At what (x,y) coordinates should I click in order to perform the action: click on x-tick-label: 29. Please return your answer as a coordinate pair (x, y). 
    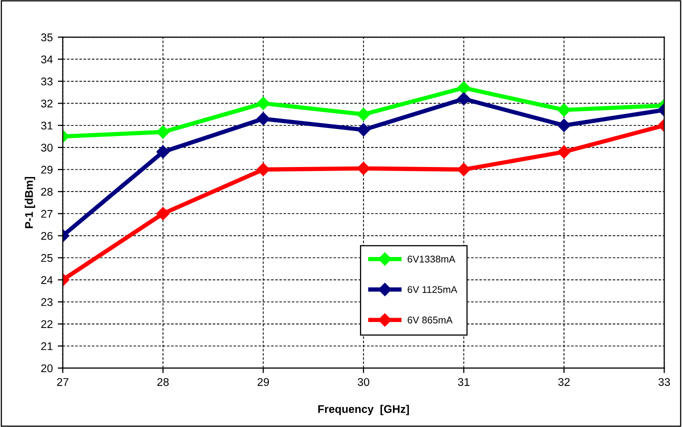
    Looking at the image, I should click on (263, 382).